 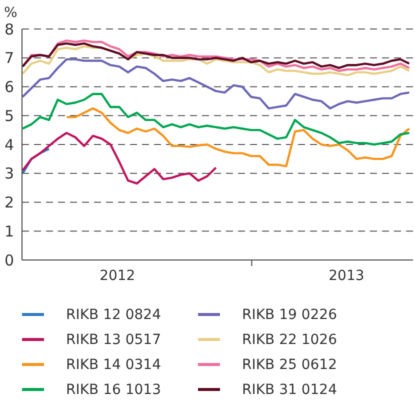 I want to click on x-tick-label: 2012, so click(x=118, y=276).